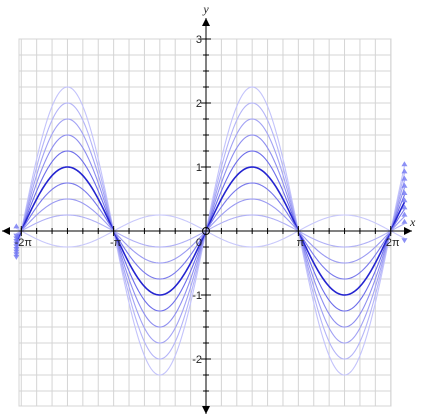 The height and width of the screenshot is (418, 421). Describe the element at coordinates (393, 243) in the screenshot. I see `x-tick-label: 2π` at that location.